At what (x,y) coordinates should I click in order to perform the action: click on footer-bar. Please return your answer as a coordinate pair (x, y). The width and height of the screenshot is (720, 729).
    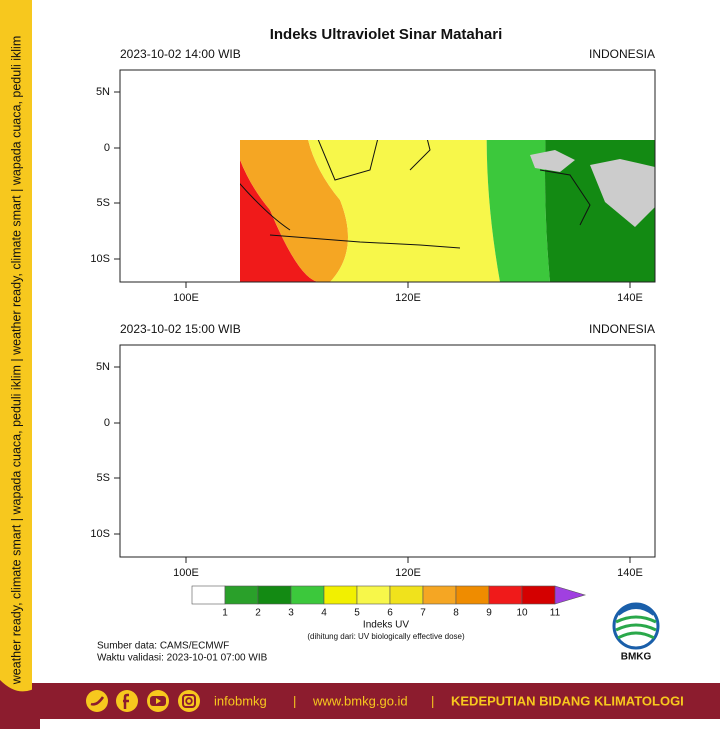
    Looking at the image, I should click on (376, 701).